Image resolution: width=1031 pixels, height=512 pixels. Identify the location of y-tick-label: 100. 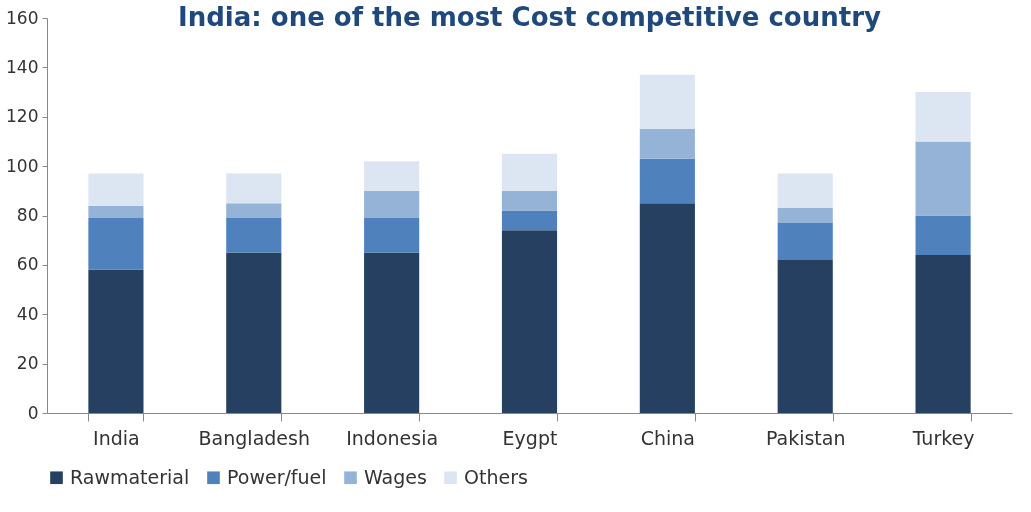
(22, 165).